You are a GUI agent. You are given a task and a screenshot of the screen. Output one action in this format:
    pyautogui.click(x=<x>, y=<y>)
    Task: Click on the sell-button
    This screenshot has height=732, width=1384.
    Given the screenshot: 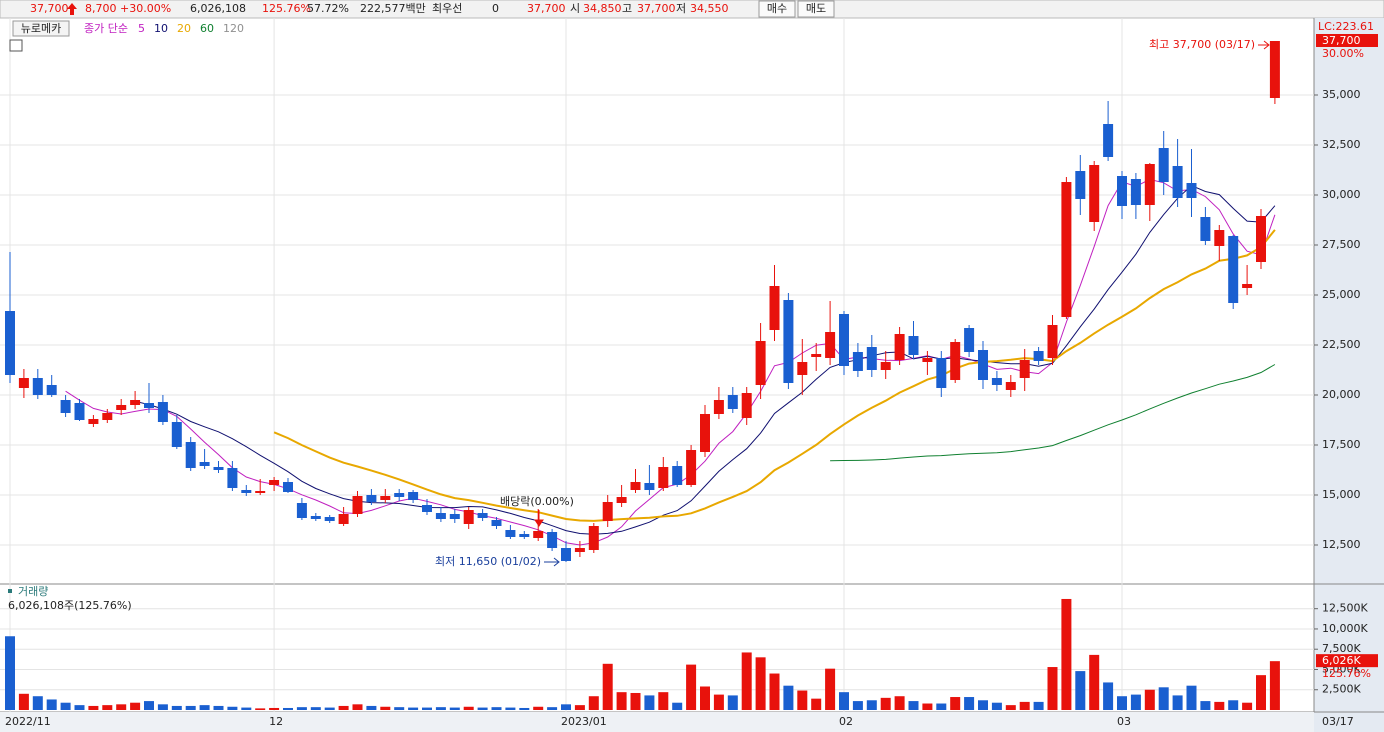 What is the action you would take?
    pyautogui.click(x=816, y=9)
    